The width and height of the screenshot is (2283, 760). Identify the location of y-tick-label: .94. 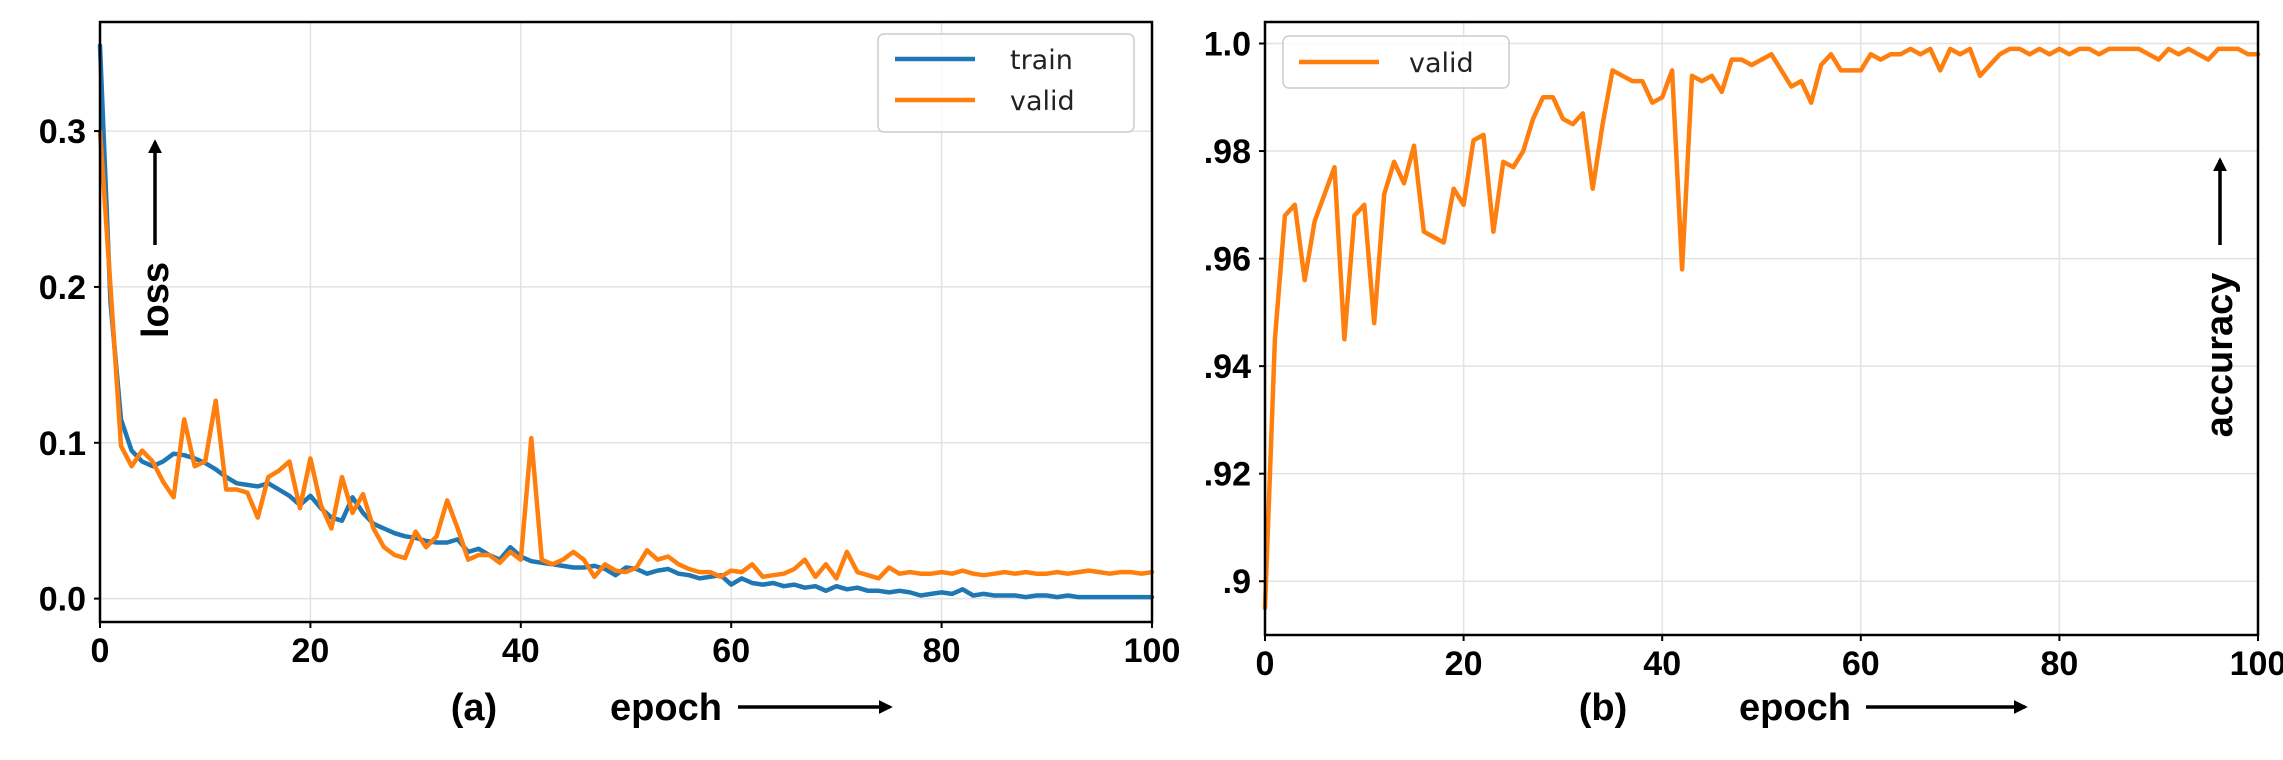
(1227, 367).